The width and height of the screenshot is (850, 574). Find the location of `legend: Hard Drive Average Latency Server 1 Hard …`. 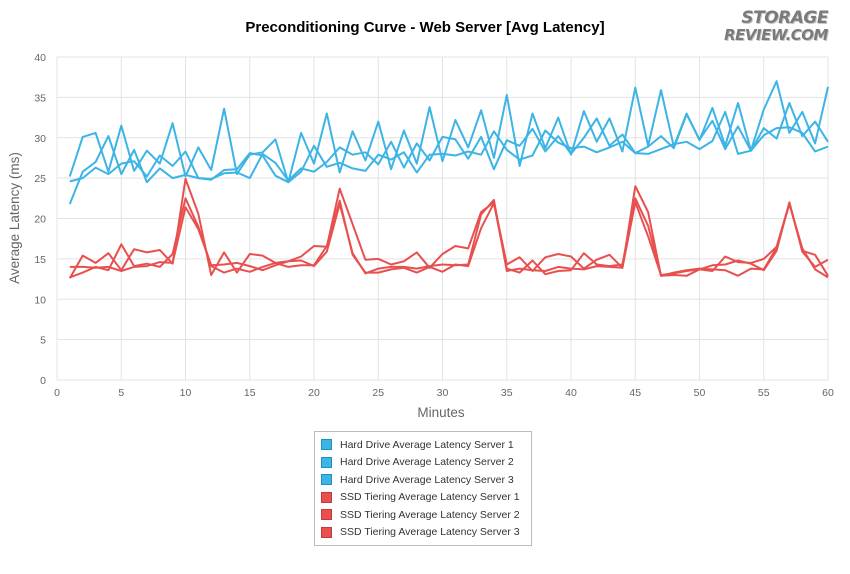

legend: Hard Drive Average Latency Server 1 Hard … is located at coordinates (423, 488).